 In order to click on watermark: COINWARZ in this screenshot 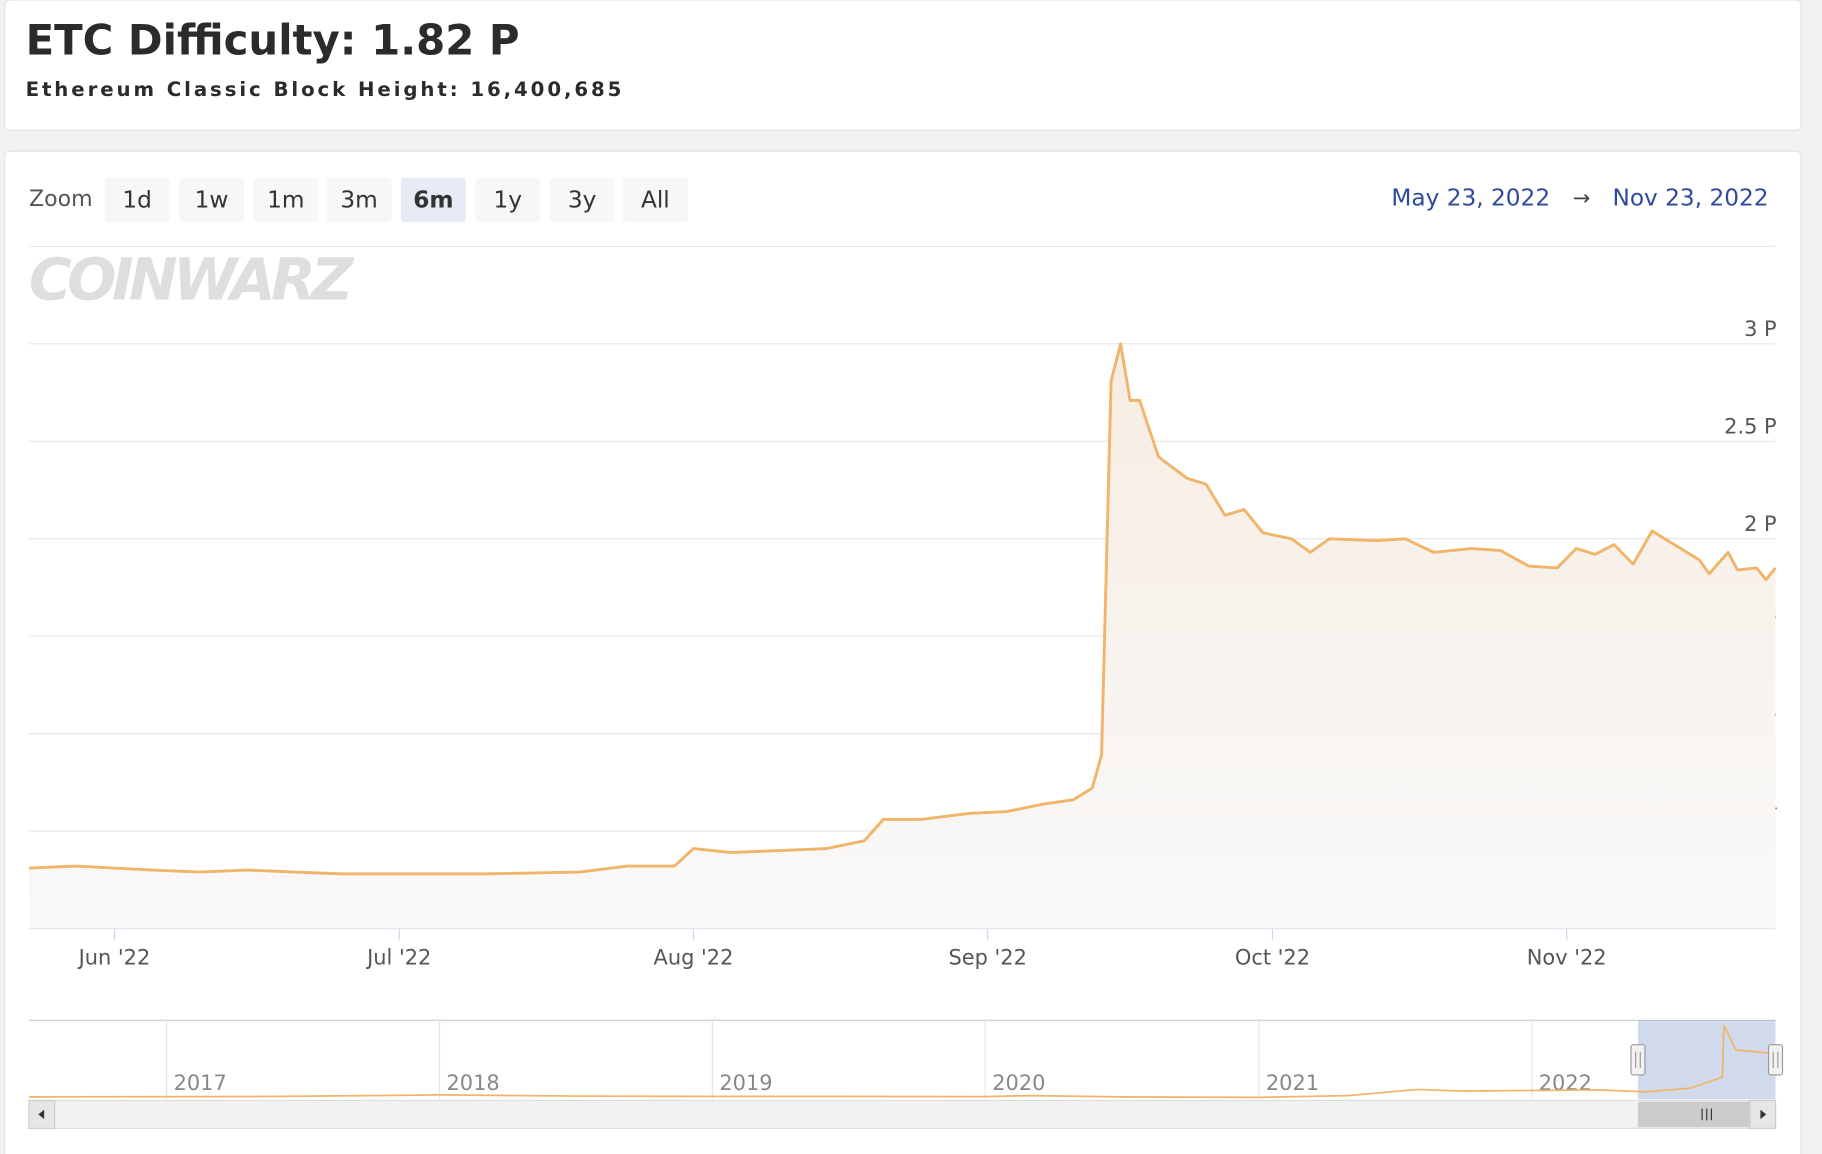, I will do `click(191, 280)`.